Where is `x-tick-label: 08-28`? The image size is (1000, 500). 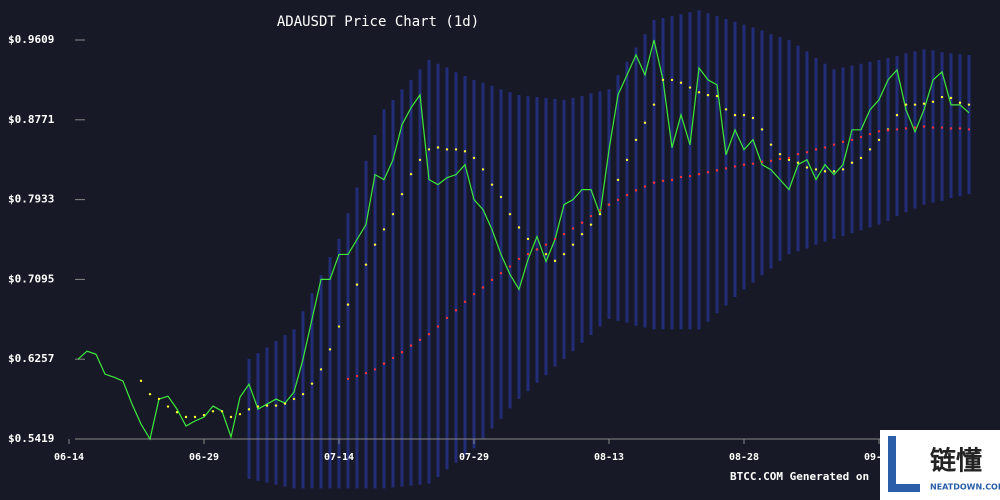 x-tick-label: 08-28 is located at coordinates (744, 457).